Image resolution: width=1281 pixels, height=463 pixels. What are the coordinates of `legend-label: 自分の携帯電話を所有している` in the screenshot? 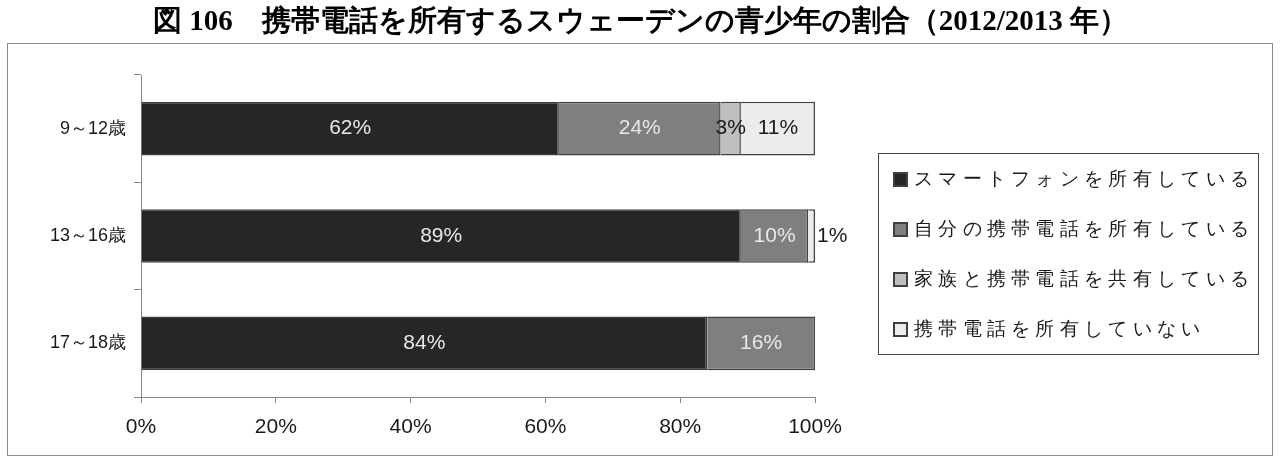 It's located at (1084, 229).